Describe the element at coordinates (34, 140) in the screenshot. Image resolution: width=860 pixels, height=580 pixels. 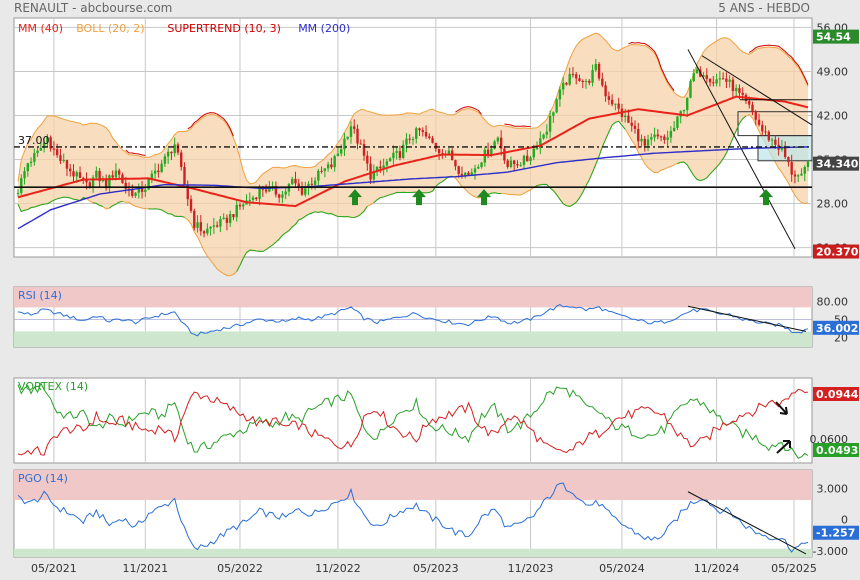
I see `level-label: 37.00` at that location.